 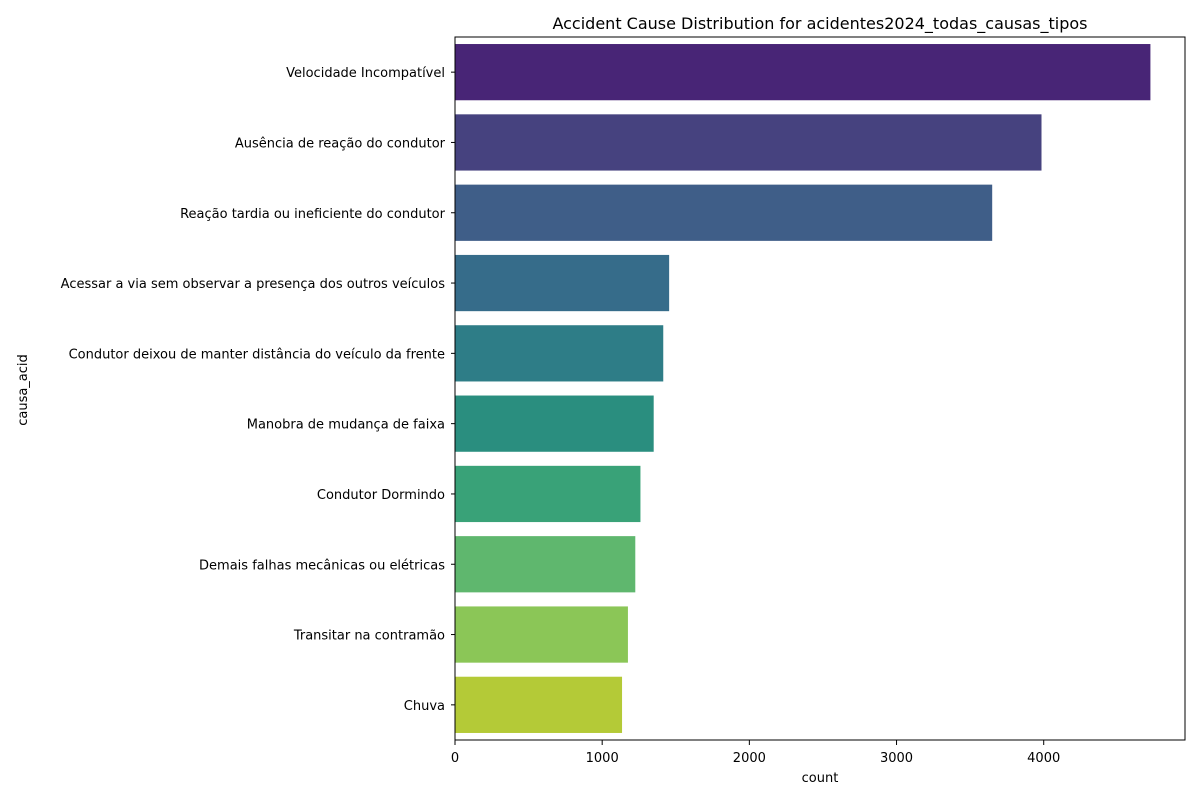 I want to click on y-tick-label: Ausência de reação do condutor, so click(x=340, y=143).